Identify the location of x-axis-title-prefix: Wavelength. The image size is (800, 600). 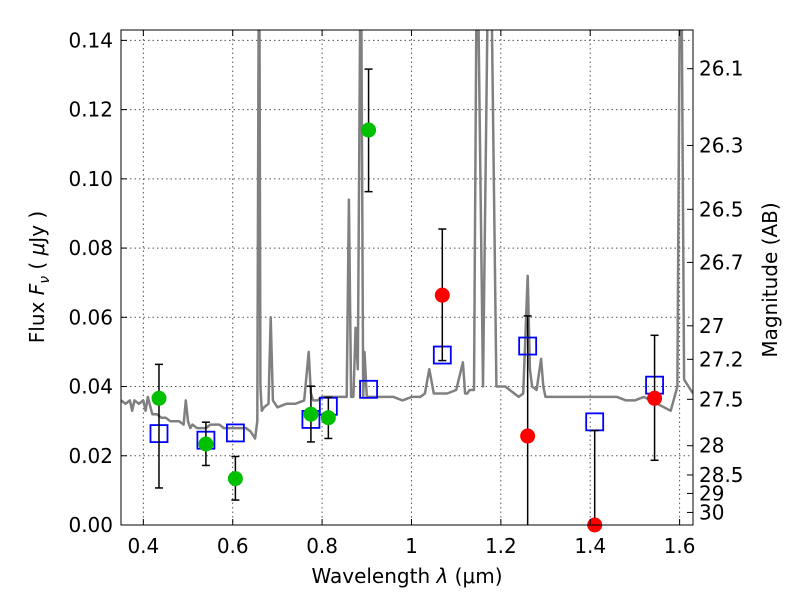
(373, 576).